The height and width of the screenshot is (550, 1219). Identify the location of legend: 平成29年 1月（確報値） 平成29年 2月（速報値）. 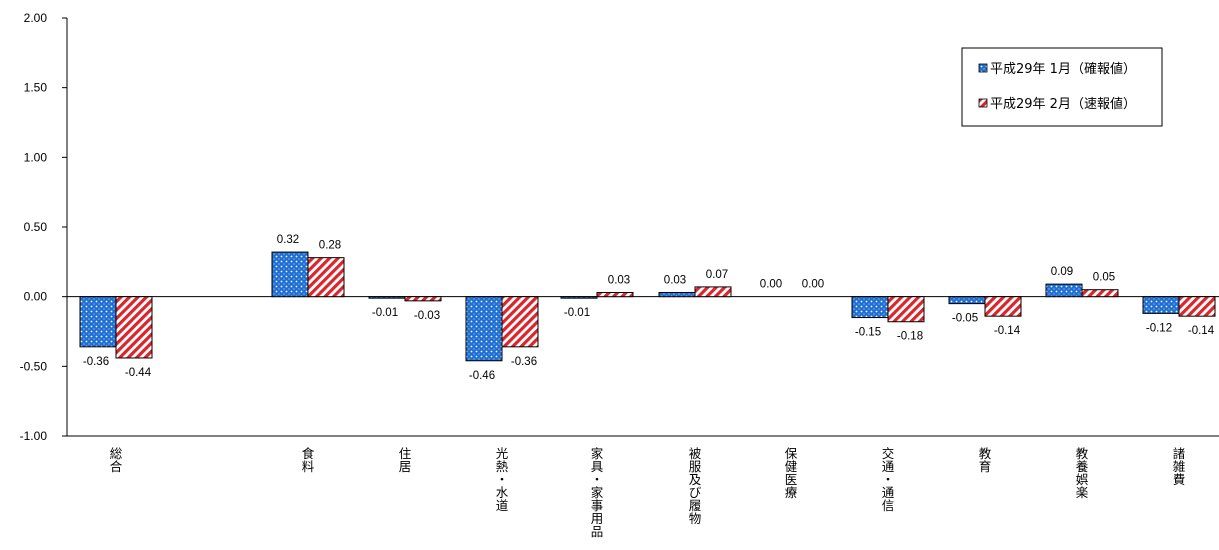
(1062, 87).